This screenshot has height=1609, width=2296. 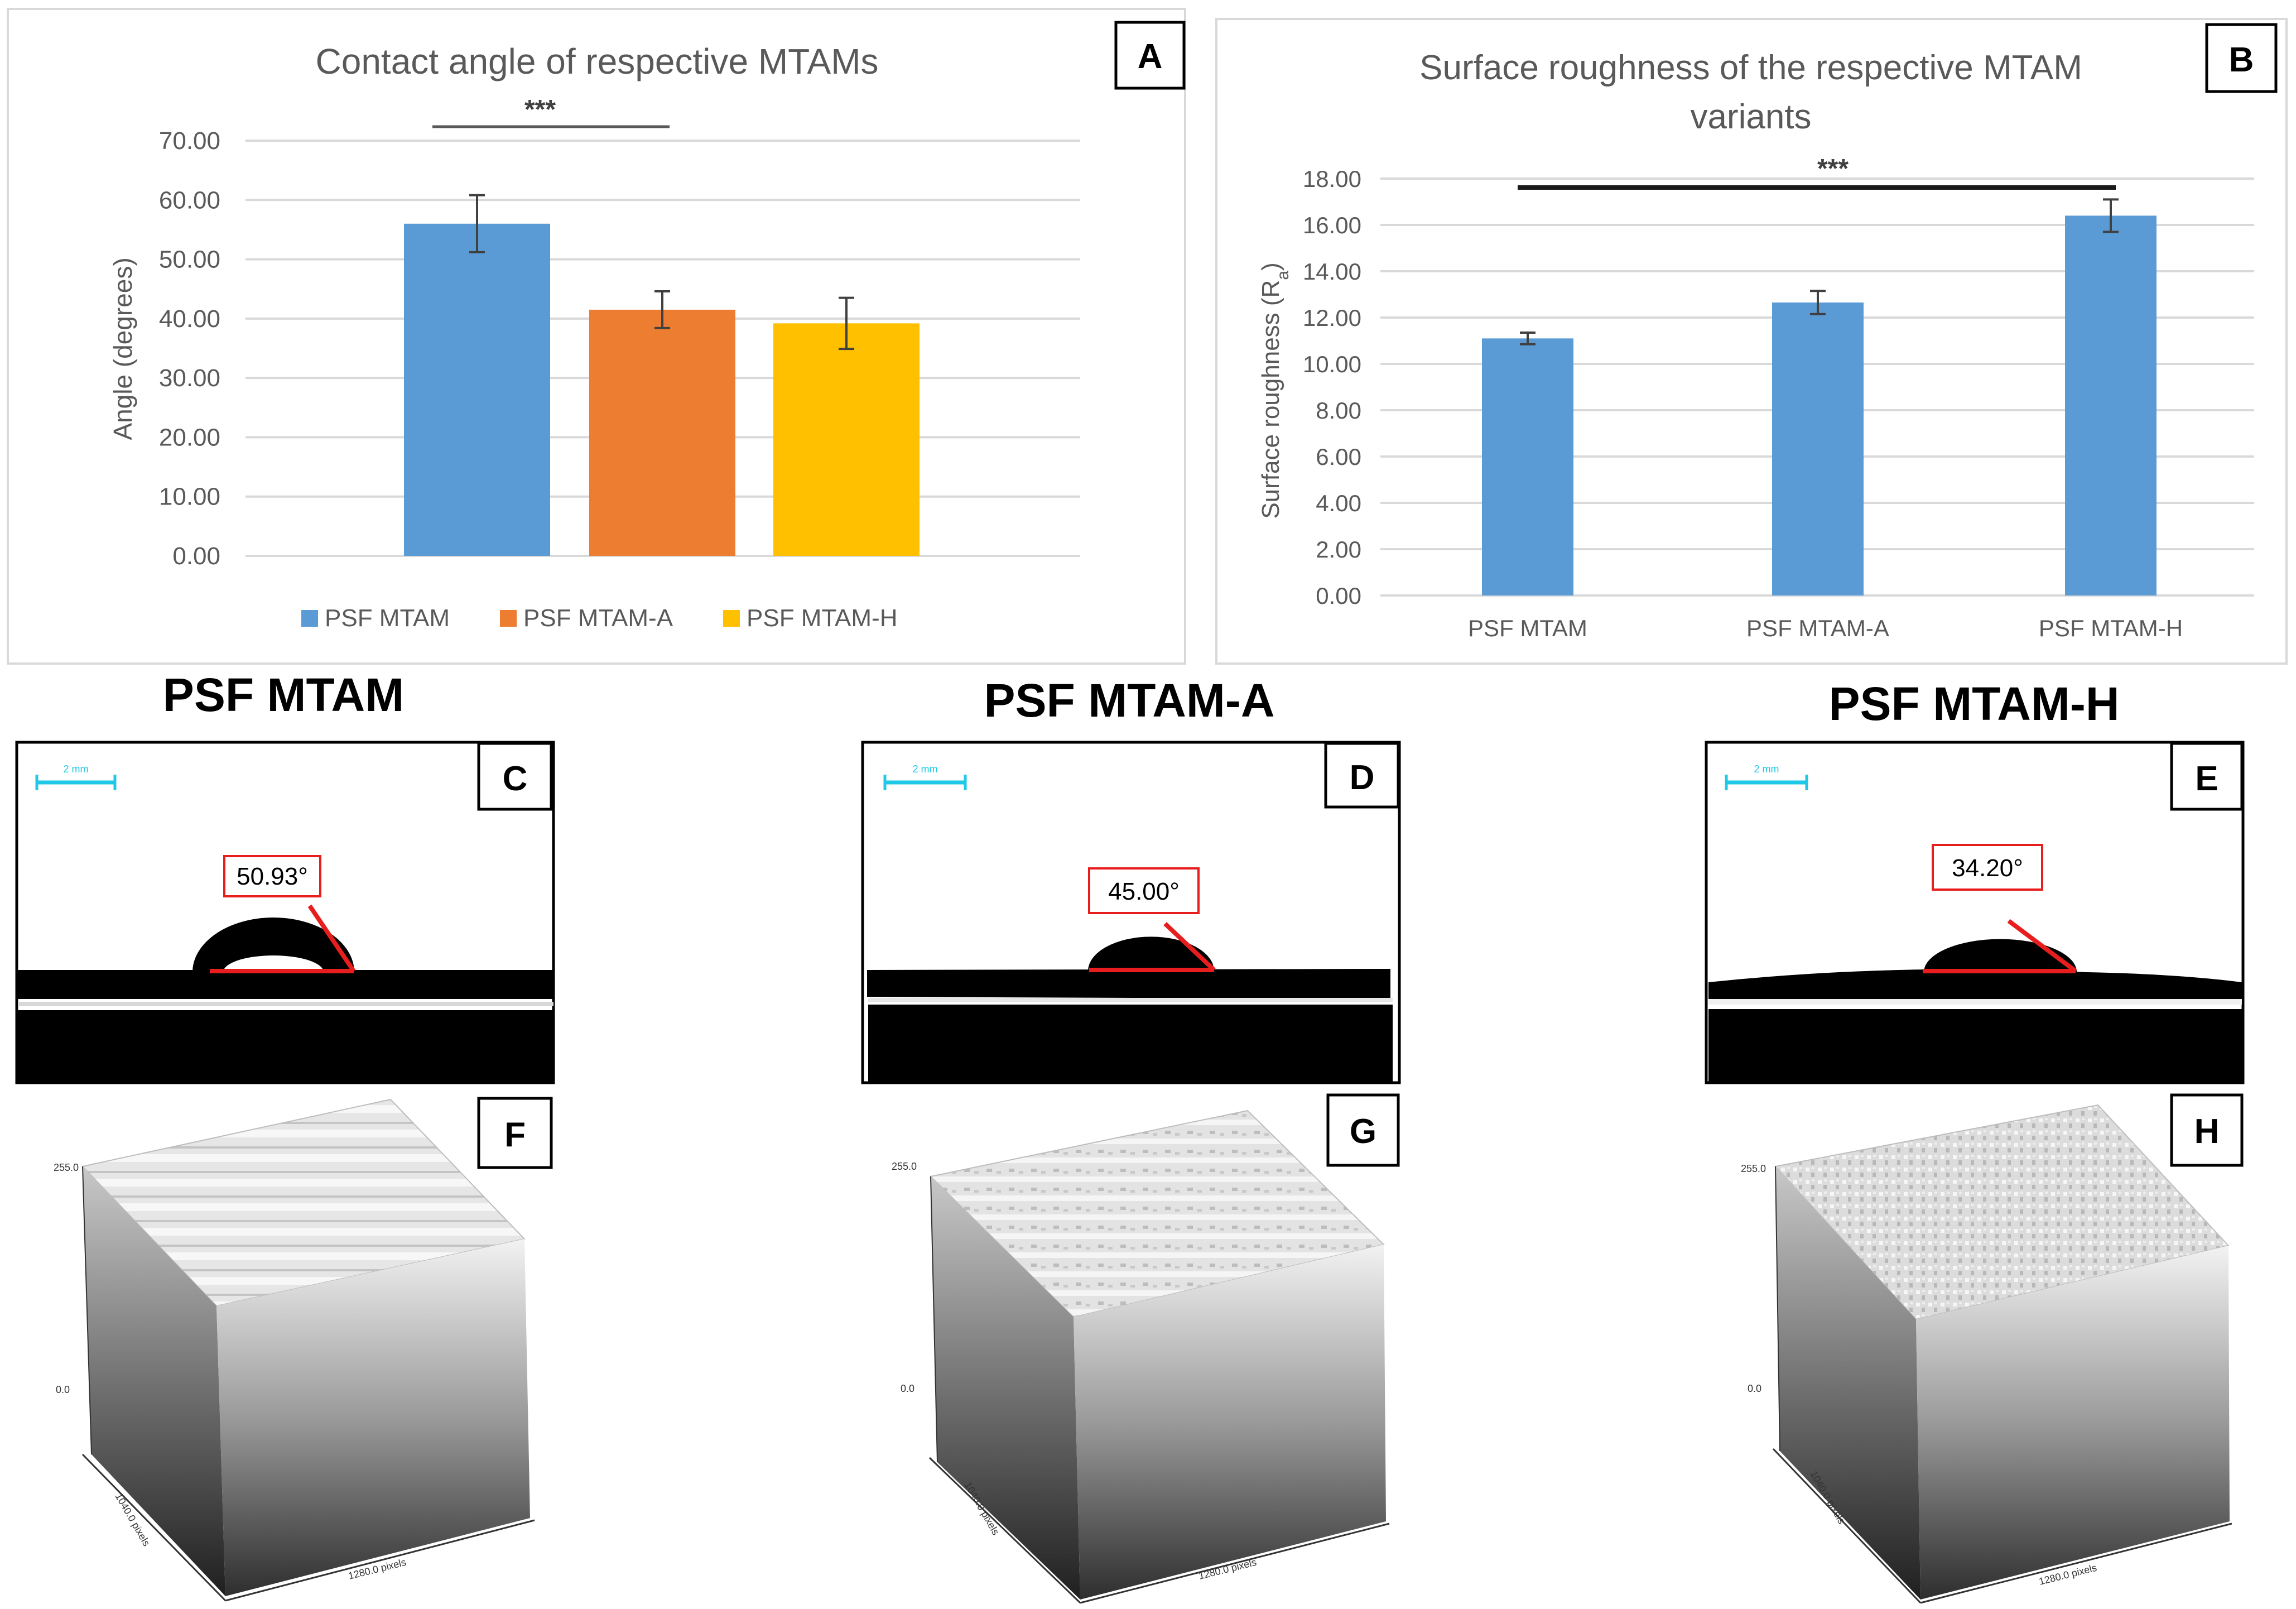 What do you see at coordinates (189, 497) in the screenshot?
I see `chart-a-y-tick-label: 10.00` at bounding box center [189, 497].